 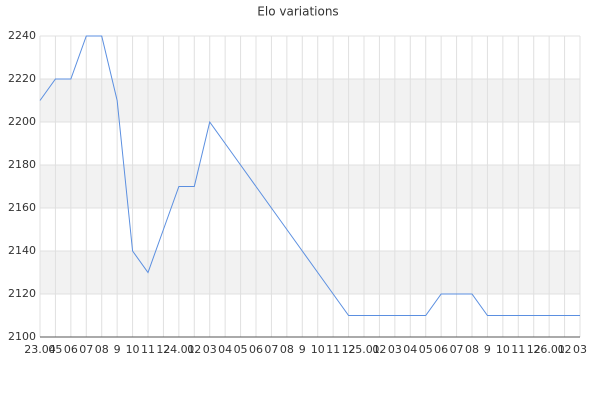 I want to click on y-tick-label: 2100, so click(x=22, y=336).